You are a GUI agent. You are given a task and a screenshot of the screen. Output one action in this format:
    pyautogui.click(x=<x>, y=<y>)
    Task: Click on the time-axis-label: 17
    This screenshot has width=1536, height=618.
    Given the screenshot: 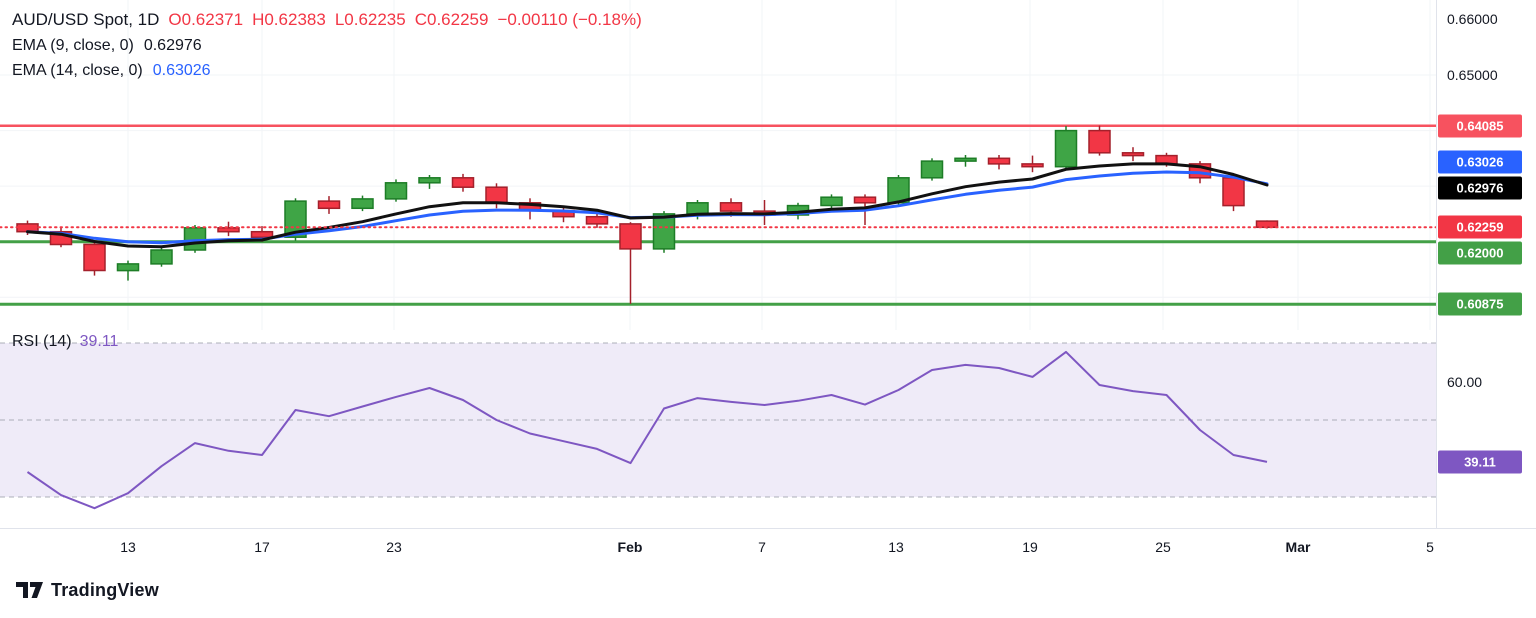 What is the action you would take?
    pyautogui.click(x=262, y=547)
    